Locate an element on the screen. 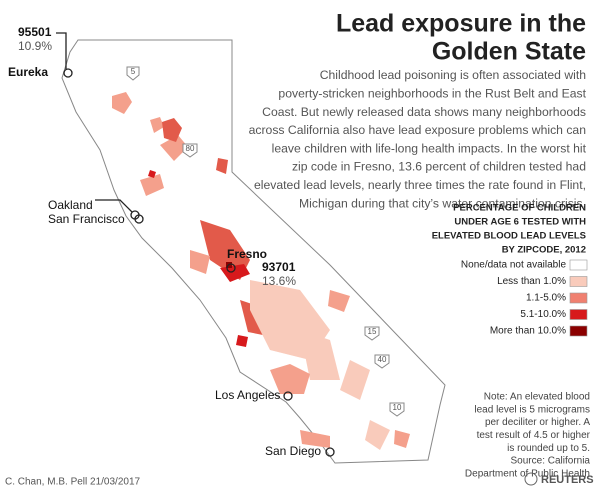  legend-title: BY ZIPCODE, 2012 is located at coordinates (544, 250).